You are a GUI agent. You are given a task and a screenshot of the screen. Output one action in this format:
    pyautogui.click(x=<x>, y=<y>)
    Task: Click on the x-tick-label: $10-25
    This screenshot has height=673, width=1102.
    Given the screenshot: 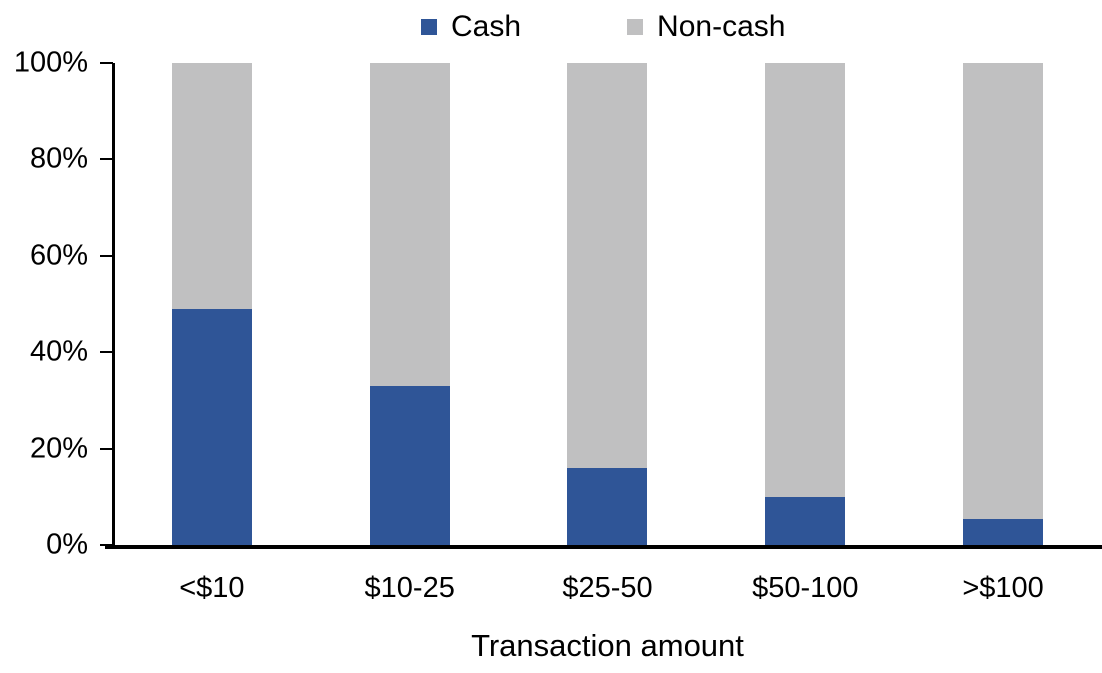 What is the action you would take?
    pyautogui.click(x=409, y=588)
    